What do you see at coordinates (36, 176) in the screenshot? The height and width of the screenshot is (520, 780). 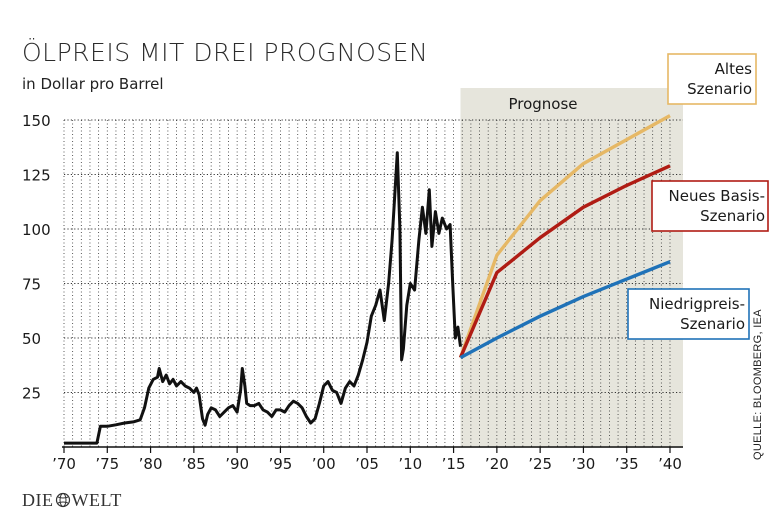 I see `y-tick-label: 125` at bounding box center [36, 176].